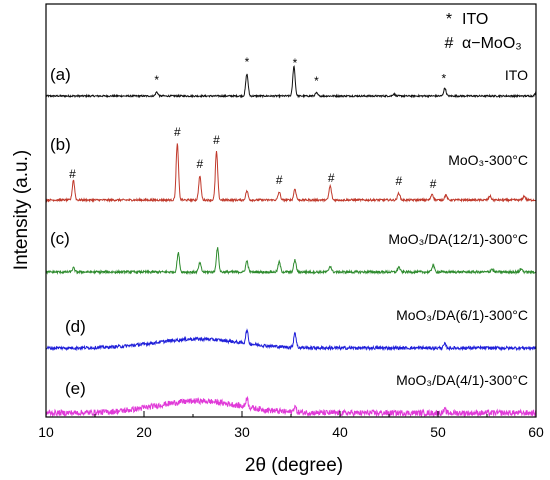 This screenshot has width=550, height=480. I want to click on legend-symbol: #, so click(449, 43).